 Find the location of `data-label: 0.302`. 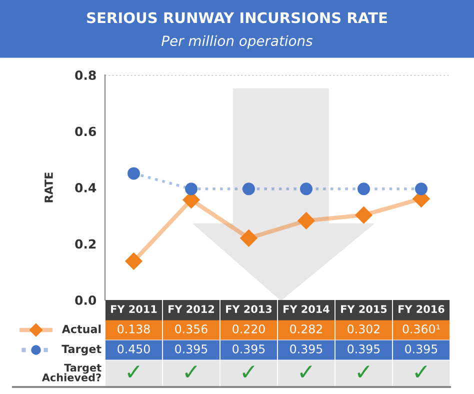

data-label: 0.302 is located at coordinates (364, 329).